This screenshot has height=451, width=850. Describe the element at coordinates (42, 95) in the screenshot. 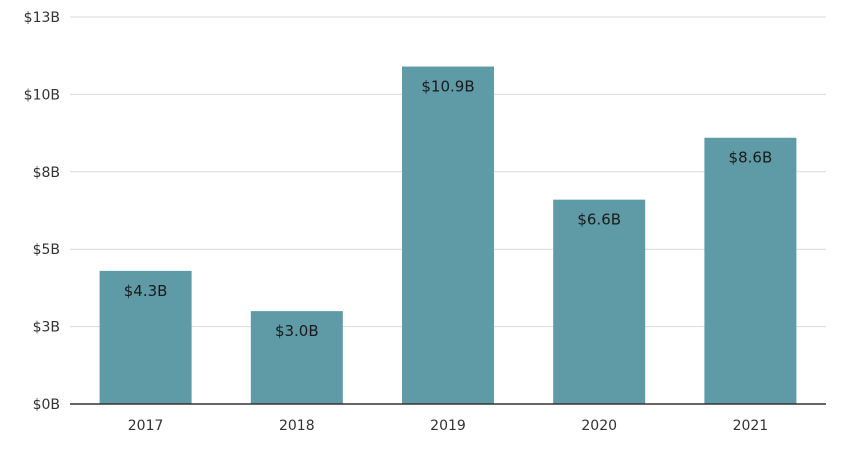

I see `y-tick-label: $10B` at that location.